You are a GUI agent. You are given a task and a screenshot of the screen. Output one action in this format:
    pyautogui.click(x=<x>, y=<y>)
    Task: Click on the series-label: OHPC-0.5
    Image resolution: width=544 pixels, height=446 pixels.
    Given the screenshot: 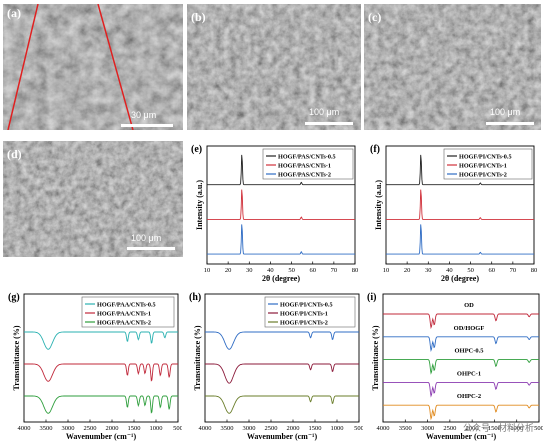 What is the action you would take?
    pyautogui.click(x=469, y=351)
    